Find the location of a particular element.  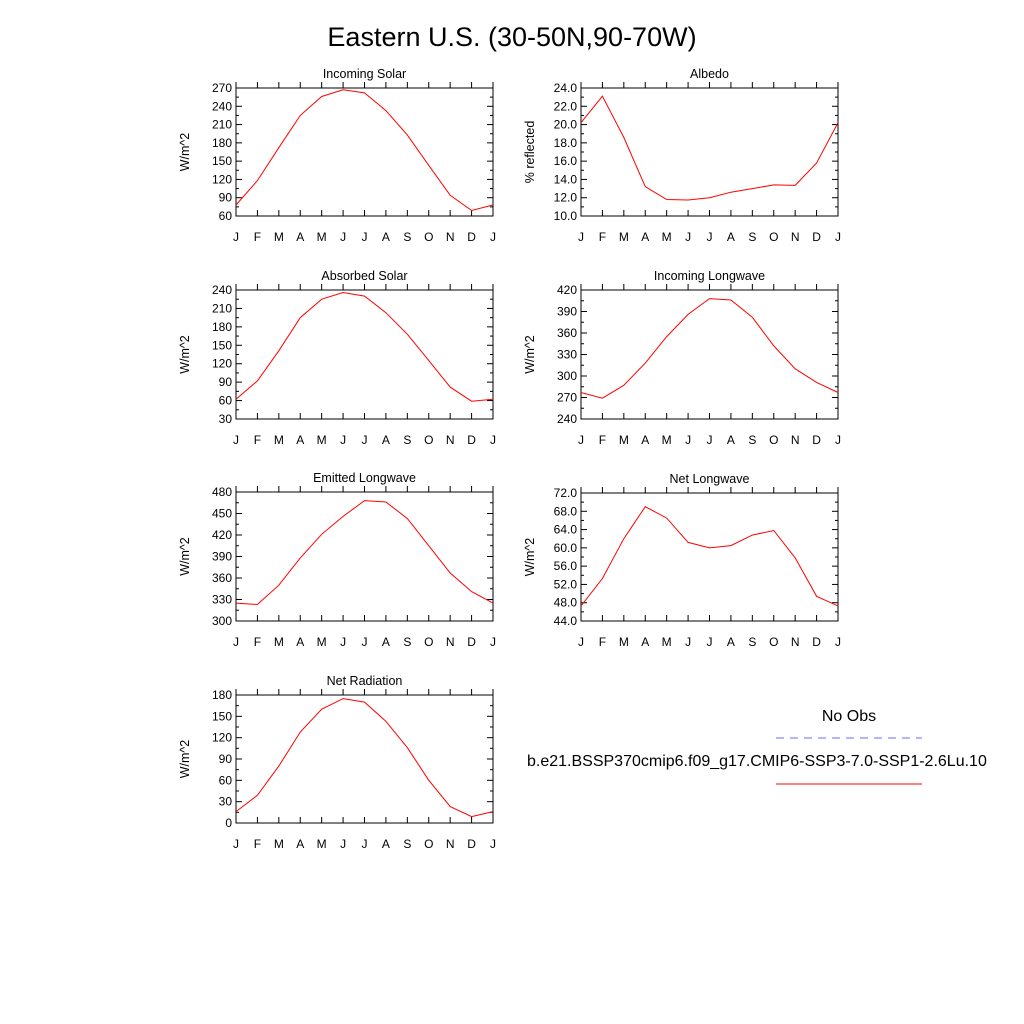

net-longwave-frame is located at coordinates (709, 557).